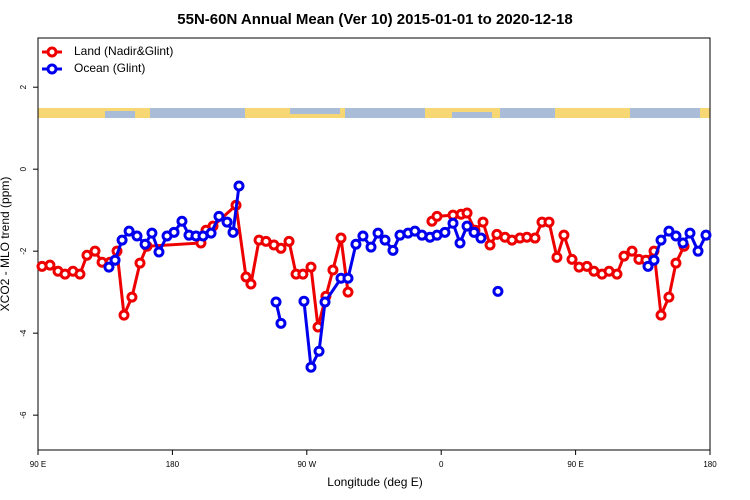 Image resolution: width=750 pixels, height=500 pixels. I want to click on y-tick-label: 2, so click(23, 86).